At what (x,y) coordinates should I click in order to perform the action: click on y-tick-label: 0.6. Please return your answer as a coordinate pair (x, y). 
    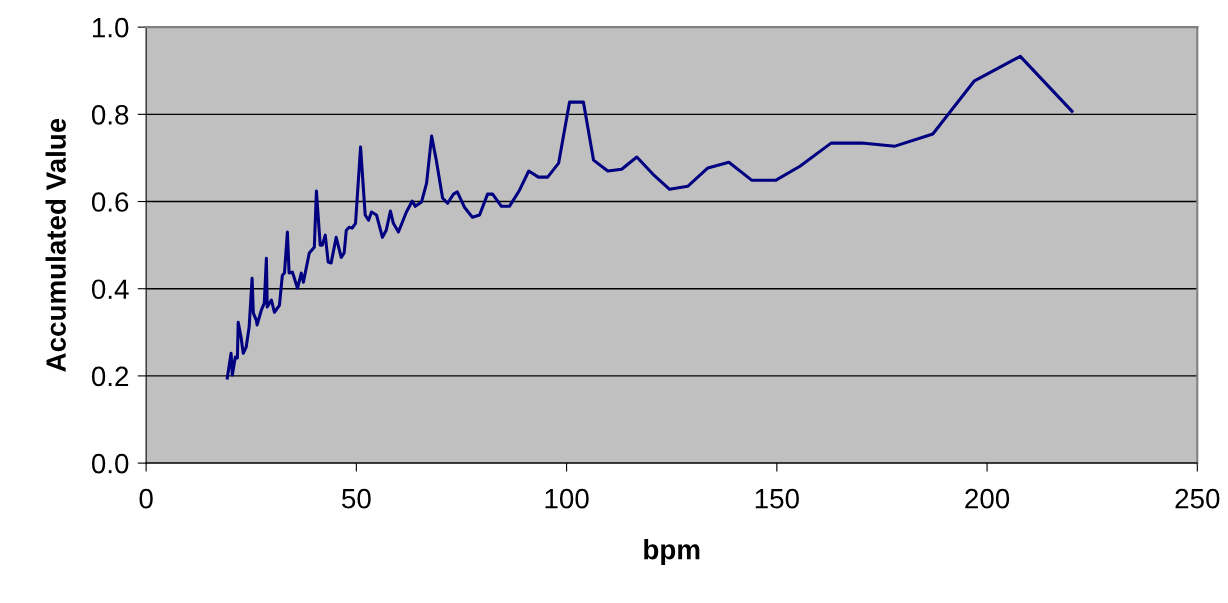
    Looking at the image, I should click on (110, 202).